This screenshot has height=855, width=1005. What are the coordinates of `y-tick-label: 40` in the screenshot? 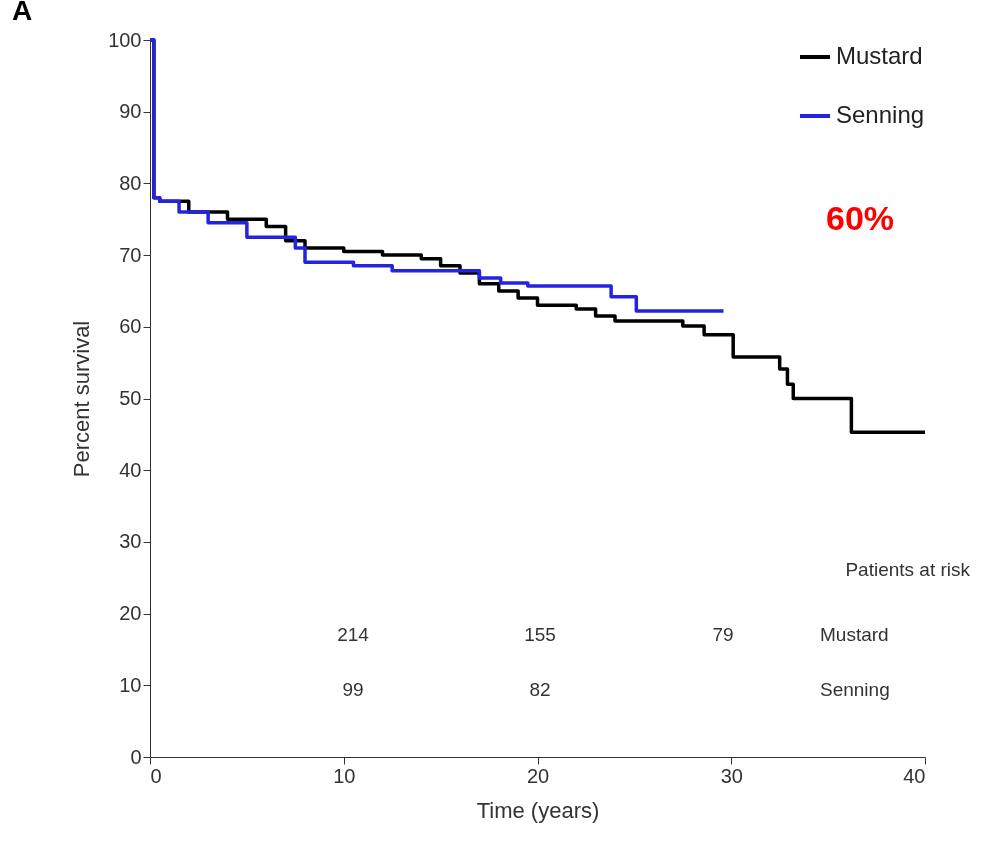 It's located at (130, 469).